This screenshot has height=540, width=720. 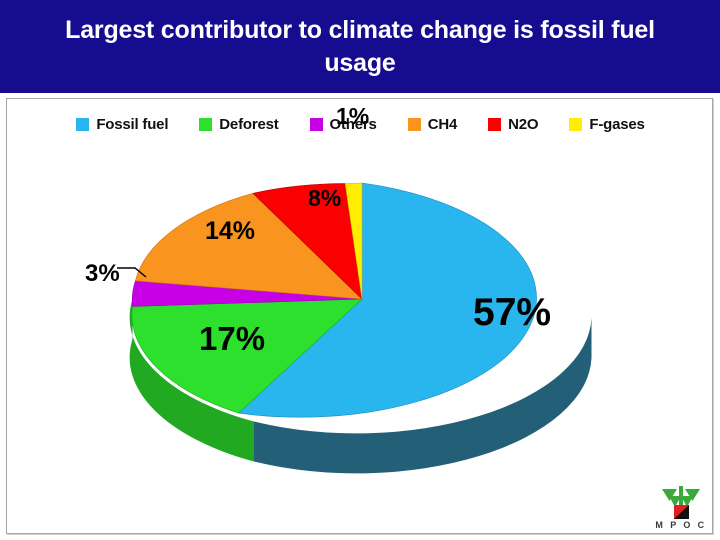 I want to click on legend-item-fossil-fuel: Fossil fuel, so click(x=122, y=124).